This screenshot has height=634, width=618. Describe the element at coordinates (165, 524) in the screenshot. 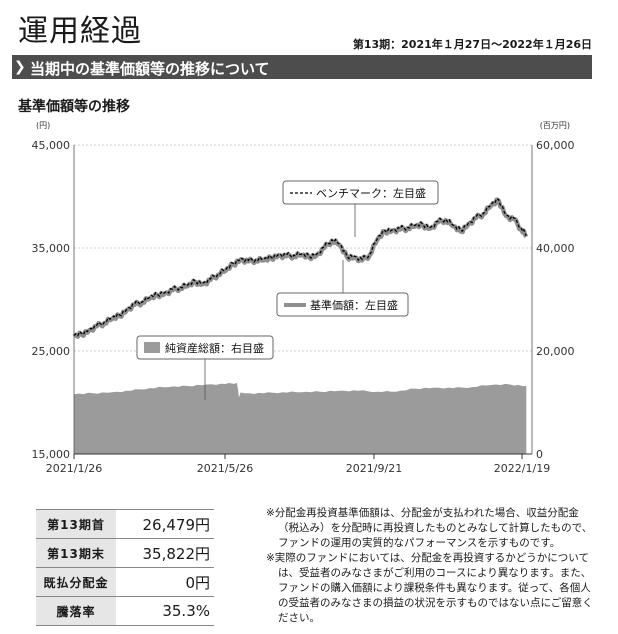

I see `stat-value: 26,479円` at that location.